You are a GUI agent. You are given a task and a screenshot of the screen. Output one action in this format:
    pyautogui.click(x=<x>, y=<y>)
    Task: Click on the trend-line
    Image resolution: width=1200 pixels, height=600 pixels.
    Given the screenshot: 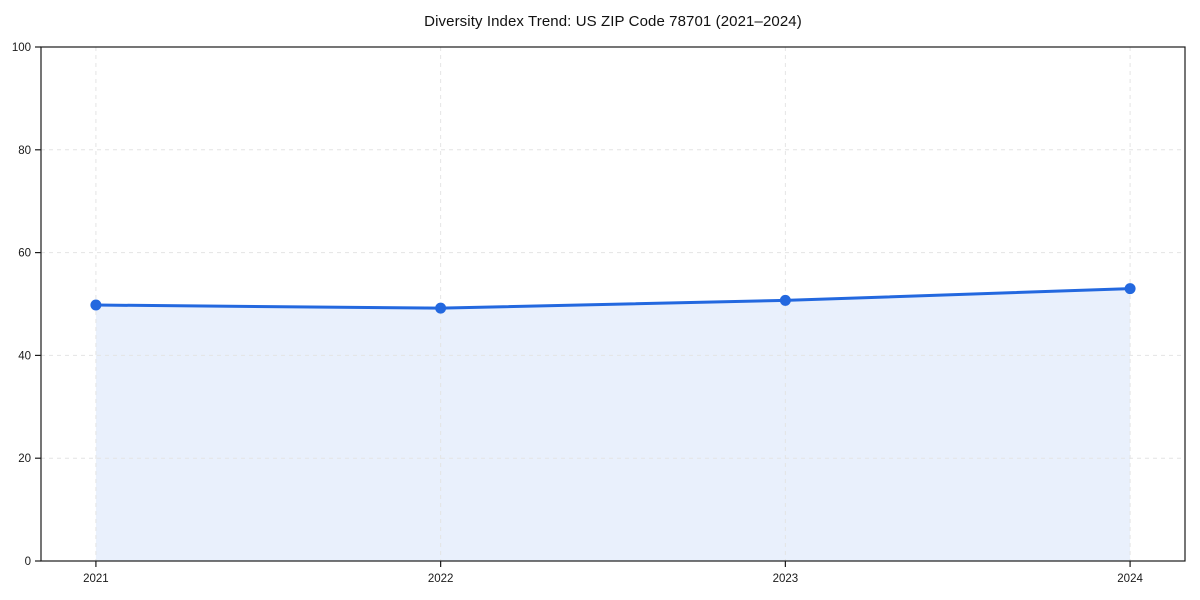 What is the action you would take?
    pyautogui.click(x=613, y=298)
    